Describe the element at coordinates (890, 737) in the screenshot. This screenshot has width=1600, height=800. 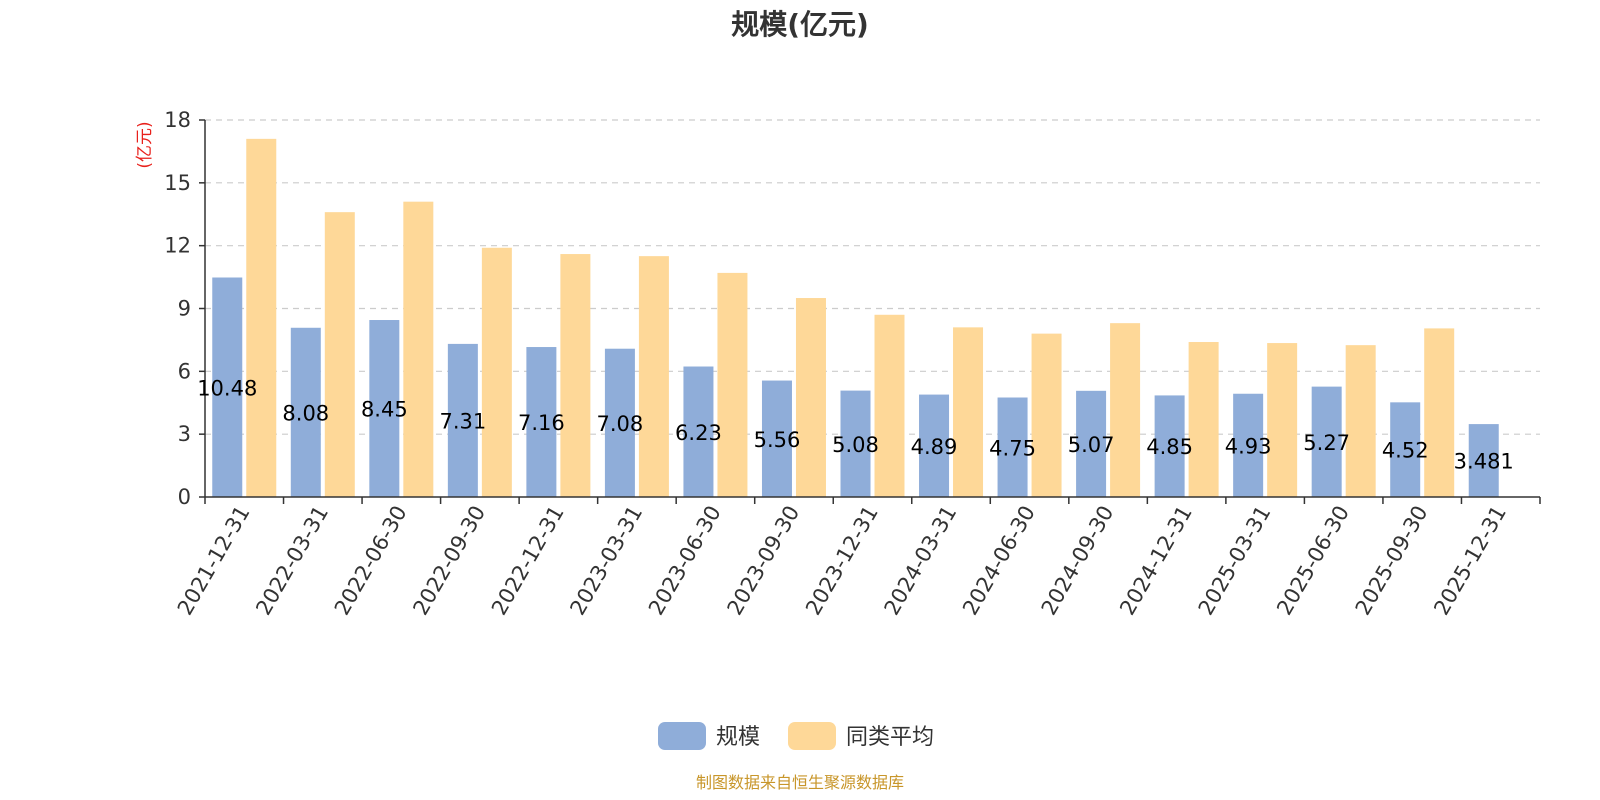
I see `legend-label: 同类平均` at that location.